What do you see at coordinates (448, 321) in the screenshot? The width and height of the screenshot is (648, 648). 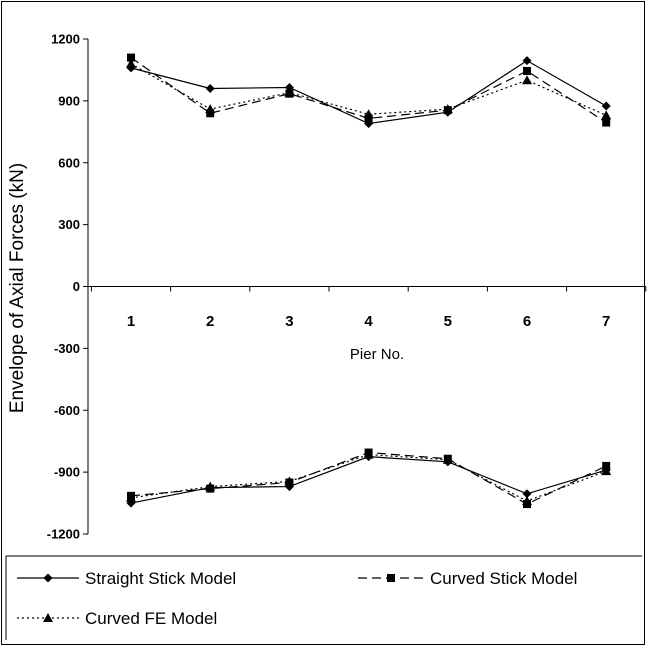 I see `x-tick-label: 5` at bounding box center [448, 321].